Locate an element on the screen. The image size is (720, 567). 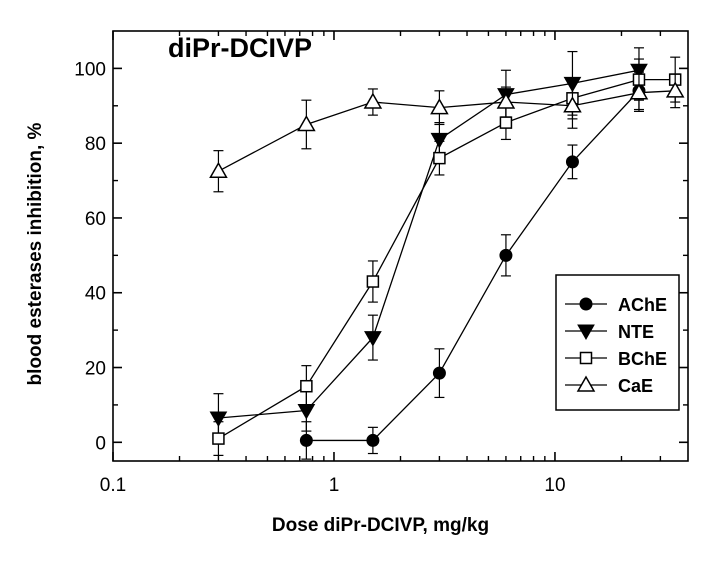
y-tick-label: 40 is located at coordinates (95, 294).